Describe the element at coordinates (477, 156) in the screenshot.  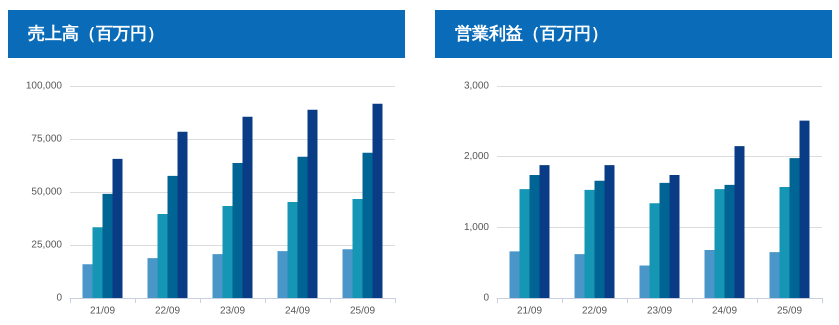
I see `y-tick-label: 2,000` at that location.